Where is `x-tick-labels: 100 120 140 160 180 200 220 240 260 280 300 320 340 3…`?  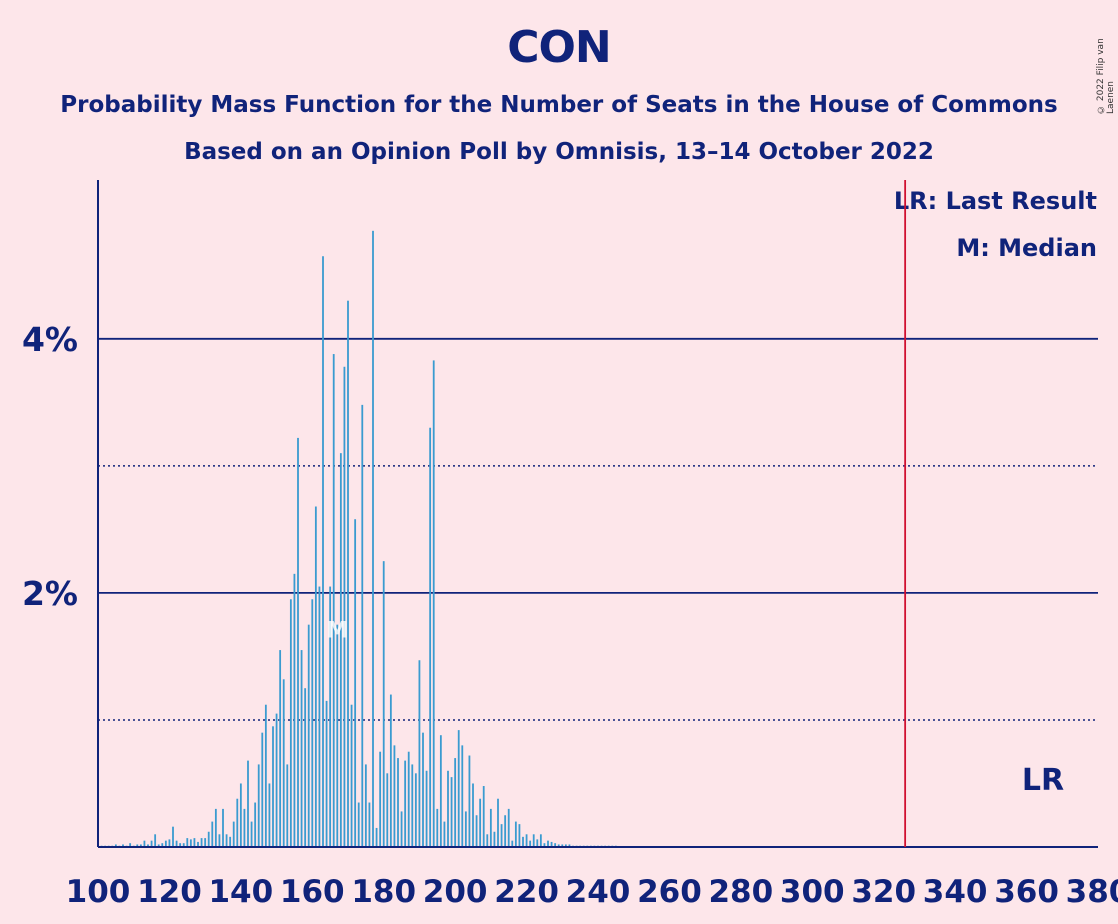
x-tick-labels: 100 120 140 160 180 200 220 240 260 280 300 320 340 3… is located at coordinates (592, 892).